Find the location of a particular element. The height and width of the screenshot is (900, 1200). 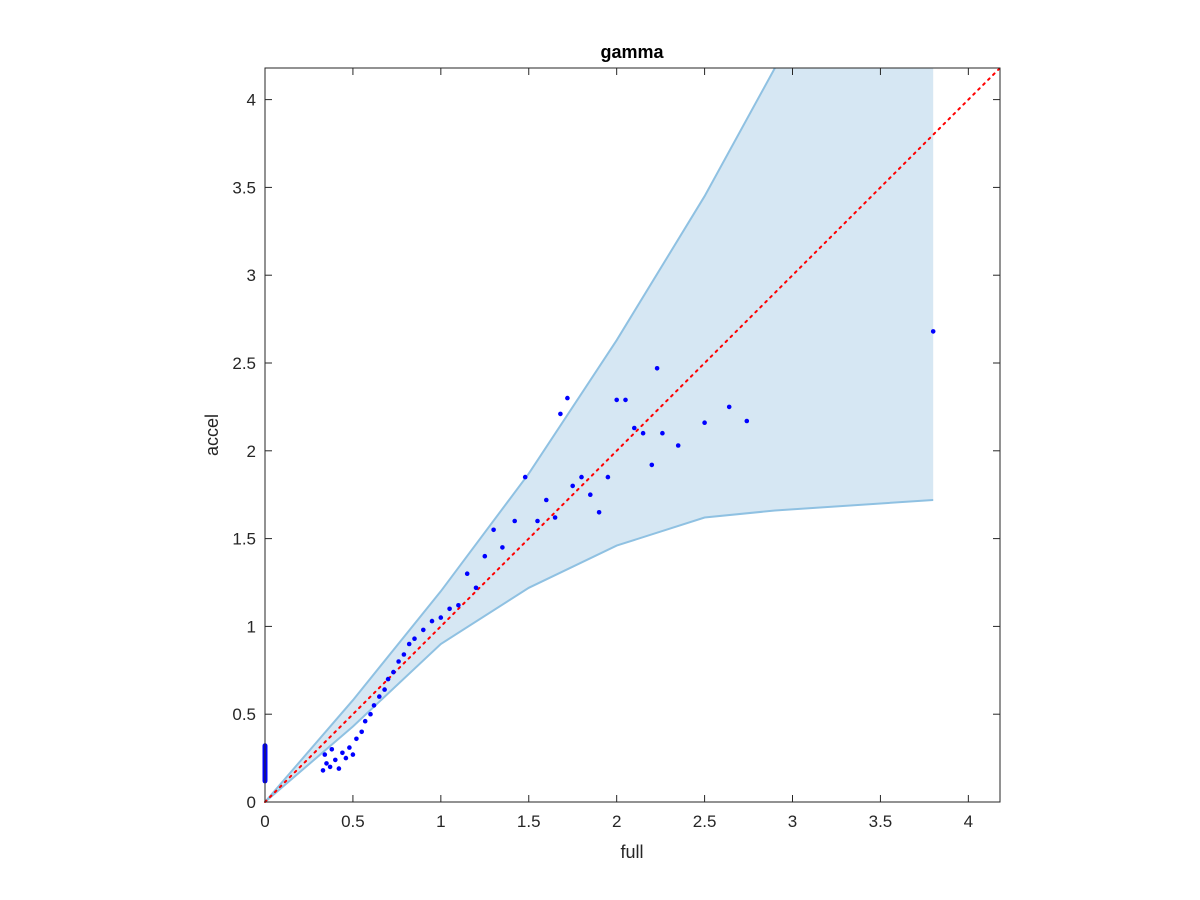

x-tick-label: 3.5 is located at coordinates (881, 821).